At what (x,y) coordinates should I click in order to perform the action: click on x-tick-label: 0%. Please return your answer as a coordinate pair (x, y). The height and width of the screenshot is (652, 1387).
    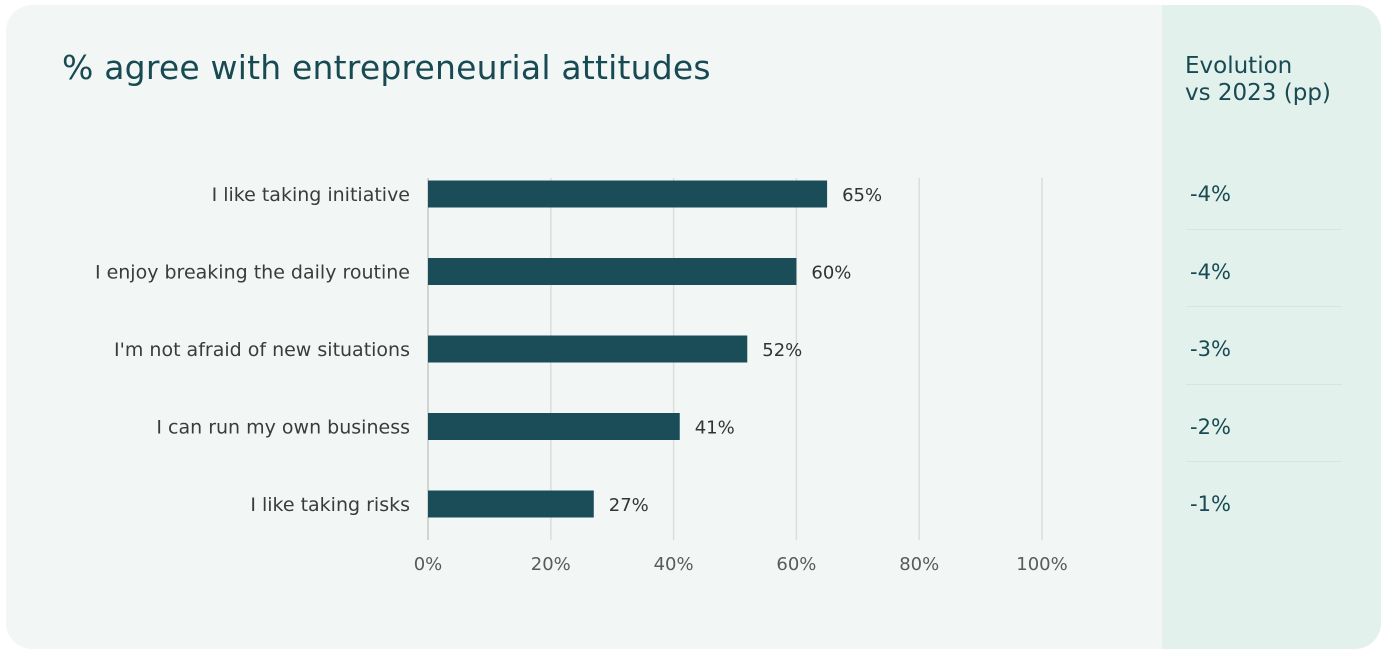
    Looking at the image, I should click on (428, 564).